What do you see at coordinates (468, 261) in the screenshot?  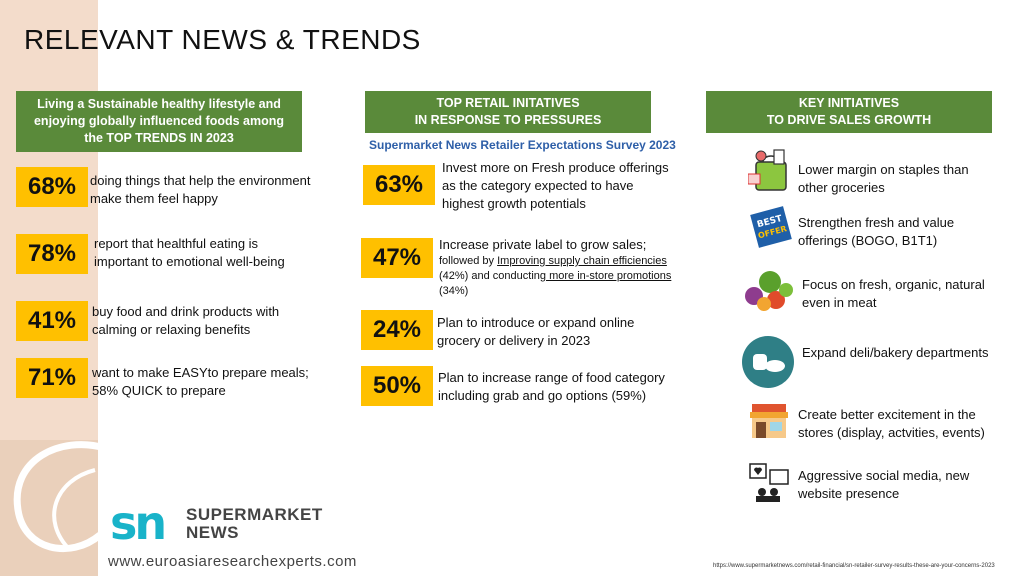 I see `detail-part-a: followed by` at bounding box center [468, 261].